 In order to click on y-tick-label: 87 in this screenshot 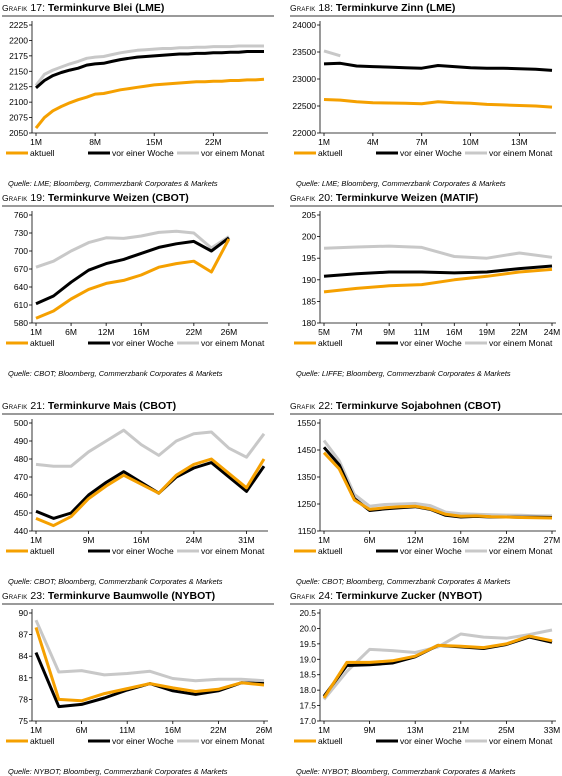, I will do `click(24, 635)`.